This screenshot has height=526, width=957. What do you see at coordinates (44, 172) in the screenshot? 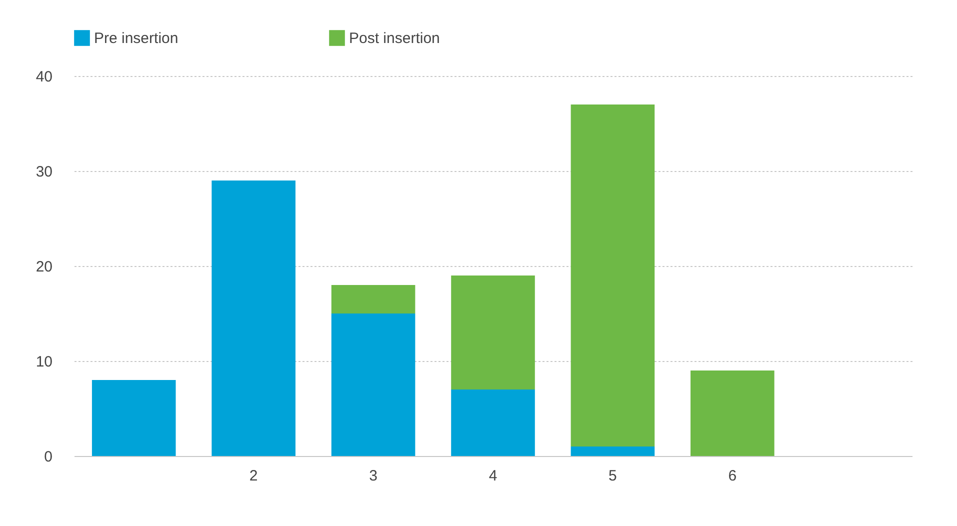
I see `y-tick-label: 30` at bounding box center [44, 172].